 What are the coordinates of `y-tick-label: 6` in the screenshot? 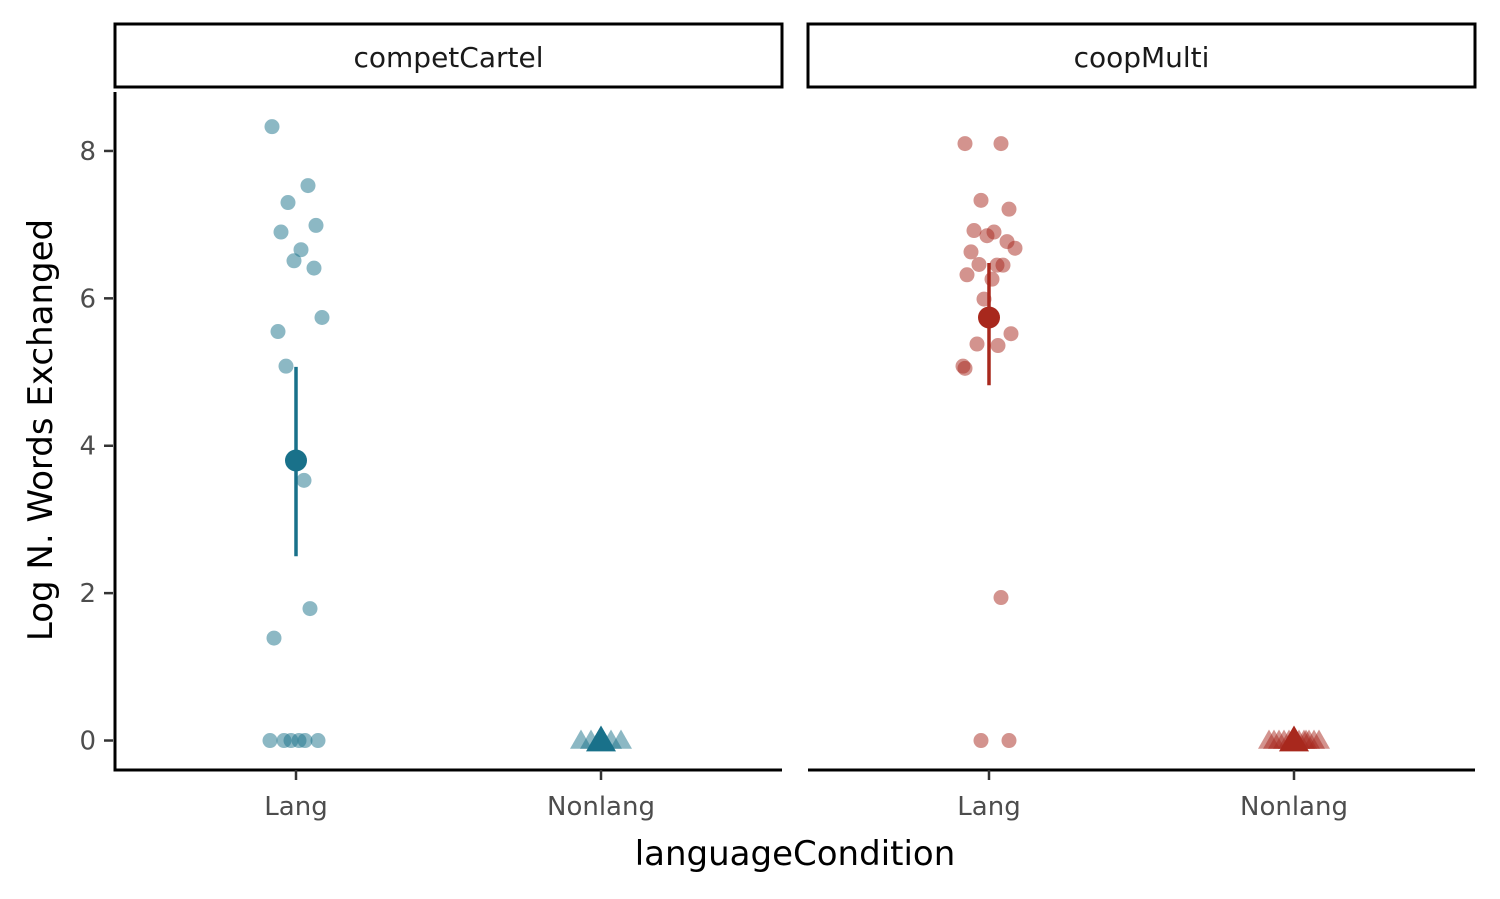 It's located at (87, 299).